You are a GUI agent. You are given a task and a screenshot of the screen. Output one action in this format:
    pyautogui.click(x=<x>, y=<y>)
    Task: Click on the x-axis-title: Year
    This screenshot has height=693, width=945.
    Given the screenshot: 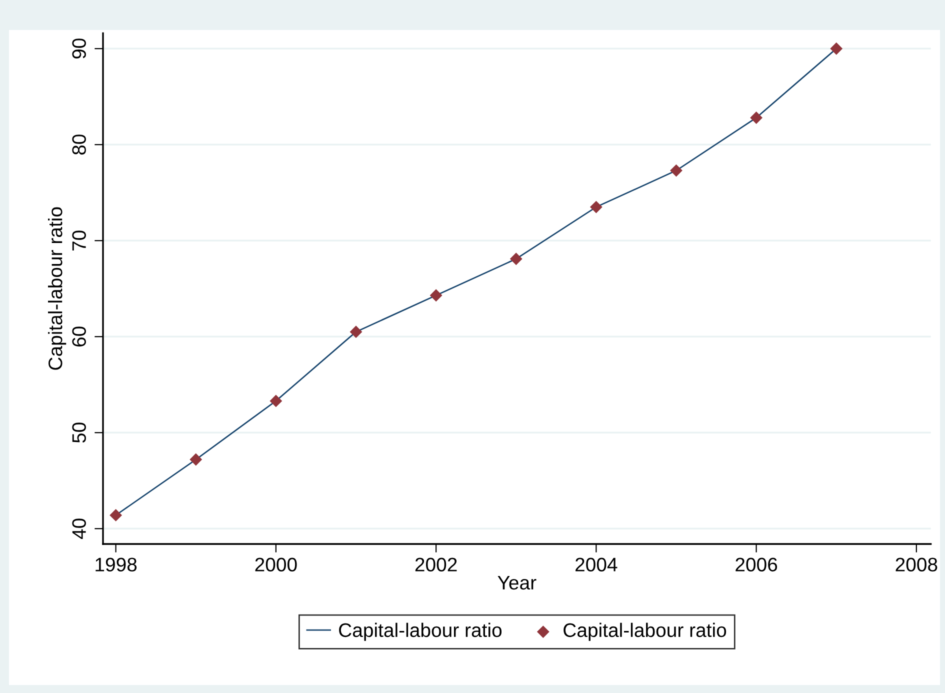 What is the action you would take?
    pyautogui.click(x=517, y=583)
    